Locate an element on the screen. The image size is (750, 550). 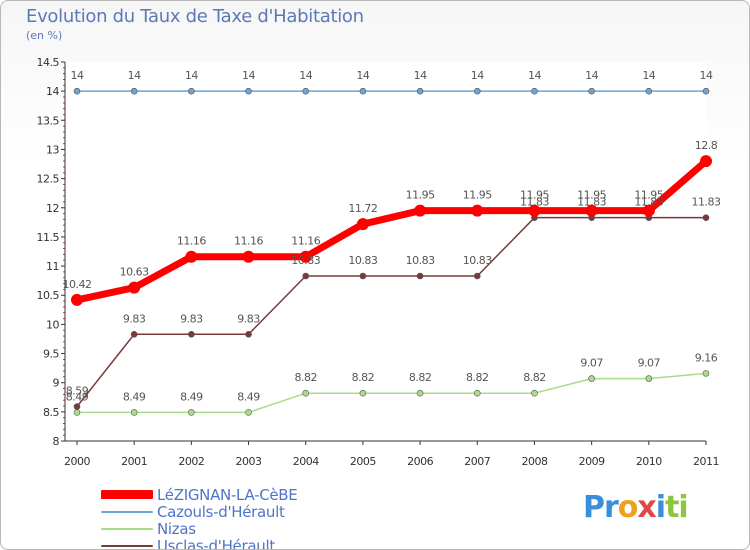
x-tick-label: 2001 is located at coordinates (134, 461).